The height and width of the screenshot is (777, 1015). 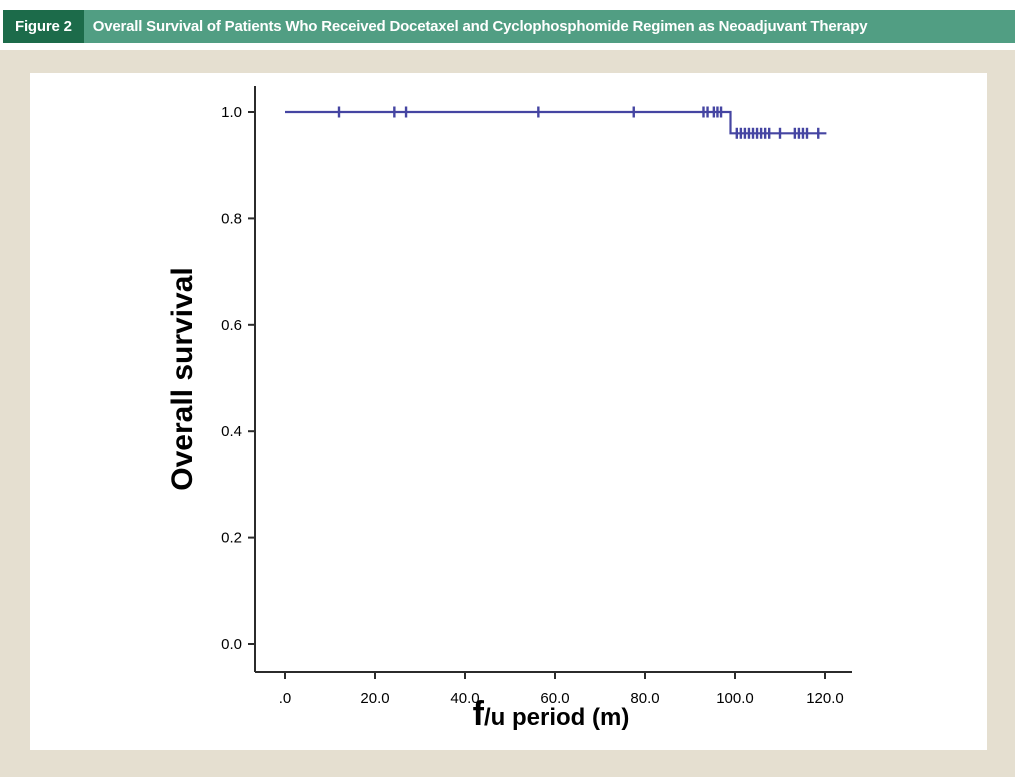 What do you see at coordinates (231, 325) in the screenshot?
I see `y-tick-label: 0.6` at bounding box center [231, 325].